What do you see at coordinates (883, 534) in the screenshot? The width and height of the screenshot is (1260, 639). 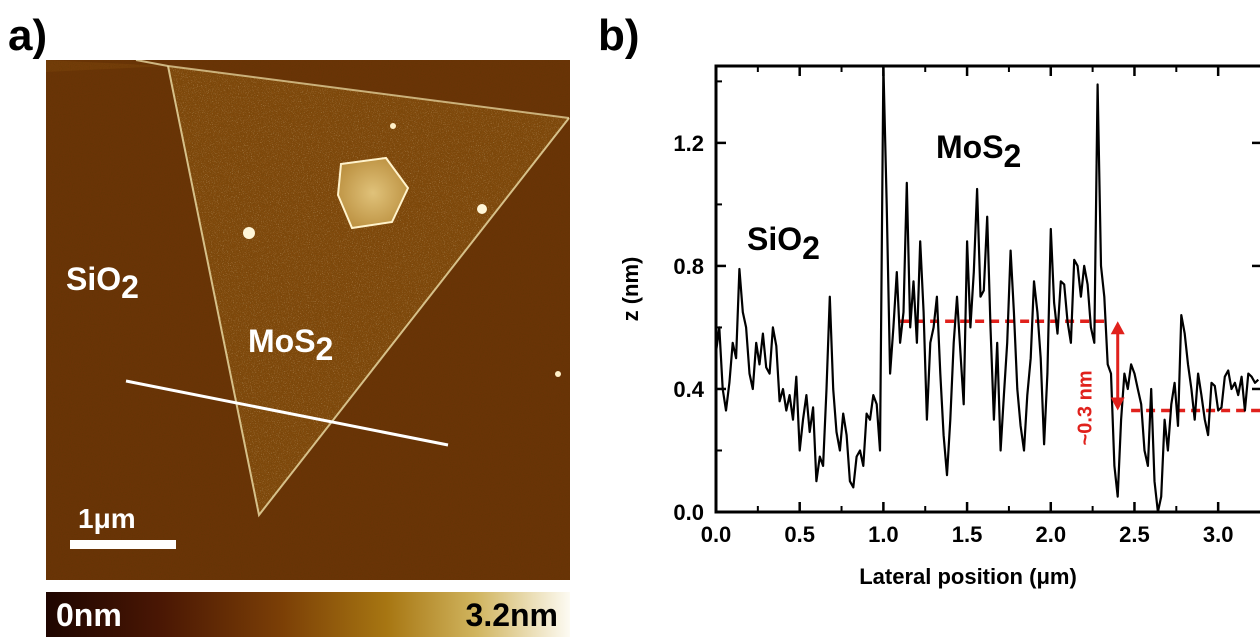 I see `x-tick-label: 1.0` at bounding box center [883, 534].